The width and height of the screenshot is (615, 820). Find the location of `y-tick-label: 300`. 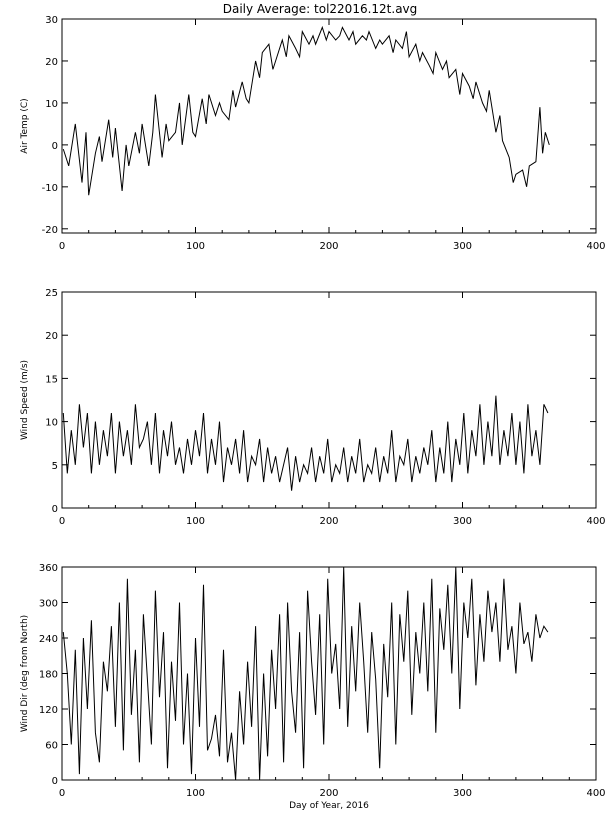

y-tick-label: 300 is located at coordinates (48, 604).